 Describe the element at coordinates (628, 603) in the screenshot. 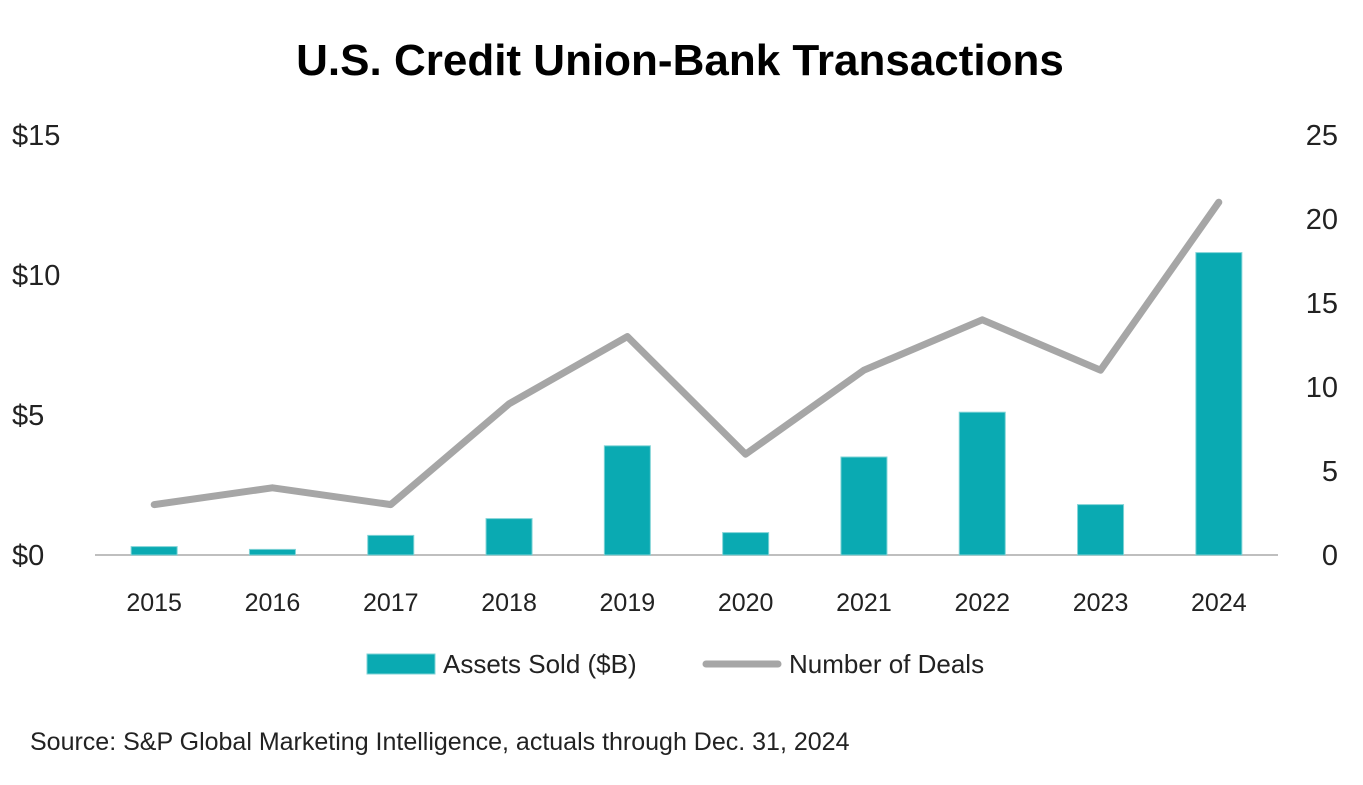

I see `x-tick-label: 2019` at that location.